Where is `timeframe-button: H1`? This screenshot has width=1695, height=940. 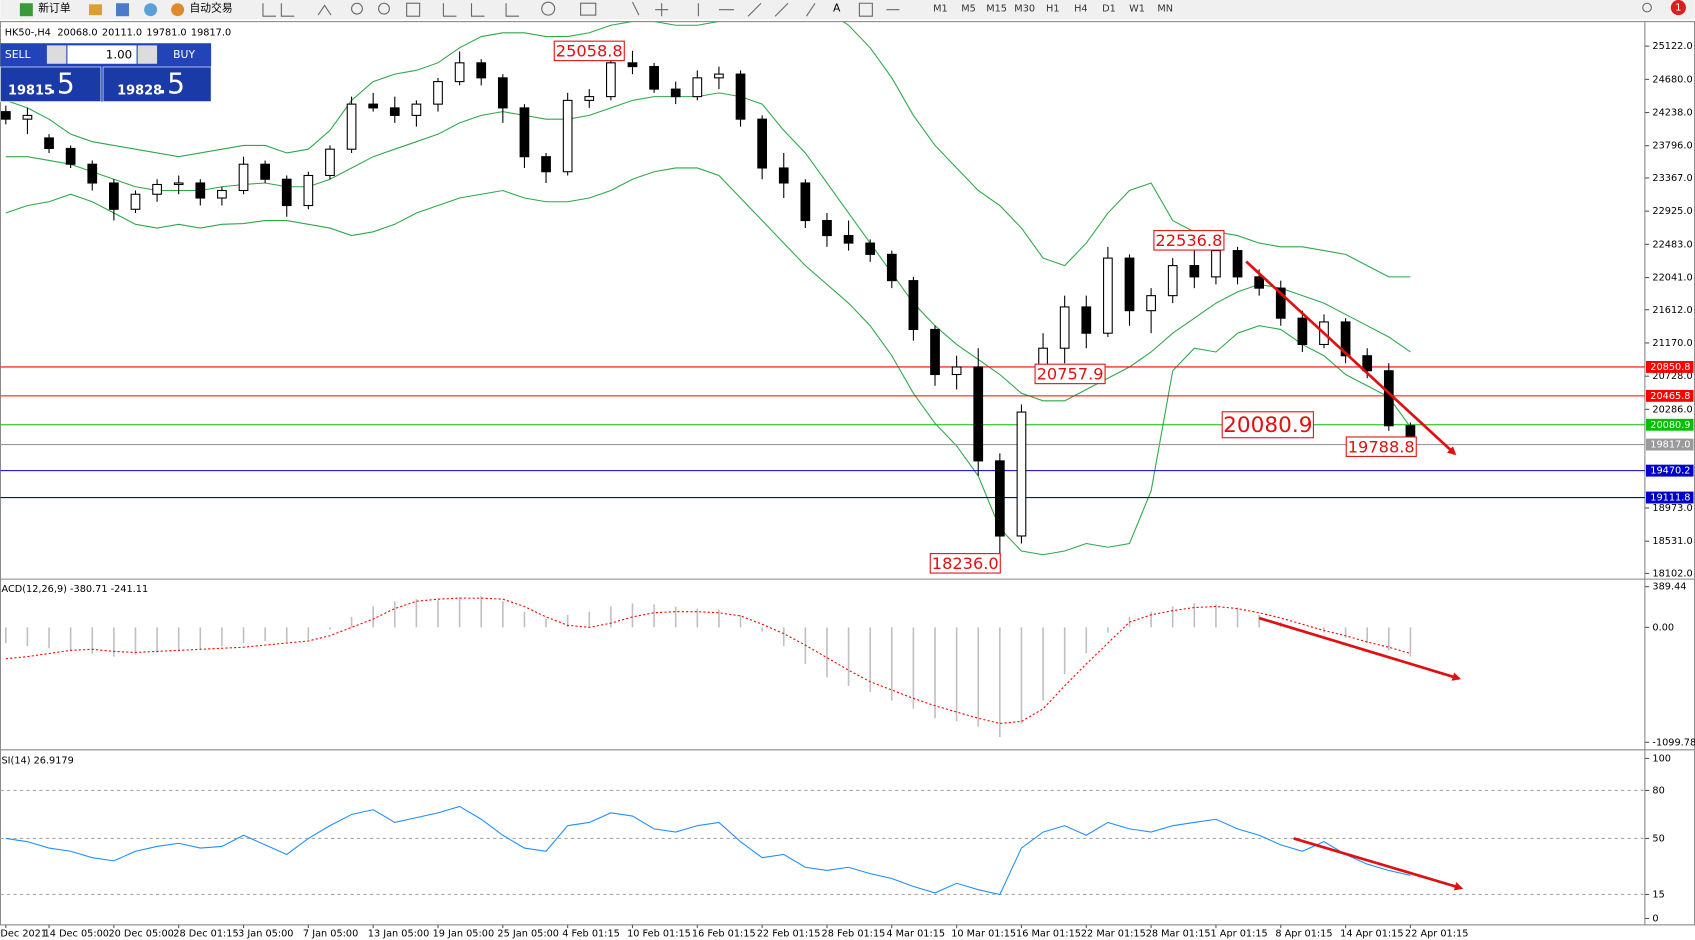 timeframe-button: H1 is located at coordinates (1053, 9).